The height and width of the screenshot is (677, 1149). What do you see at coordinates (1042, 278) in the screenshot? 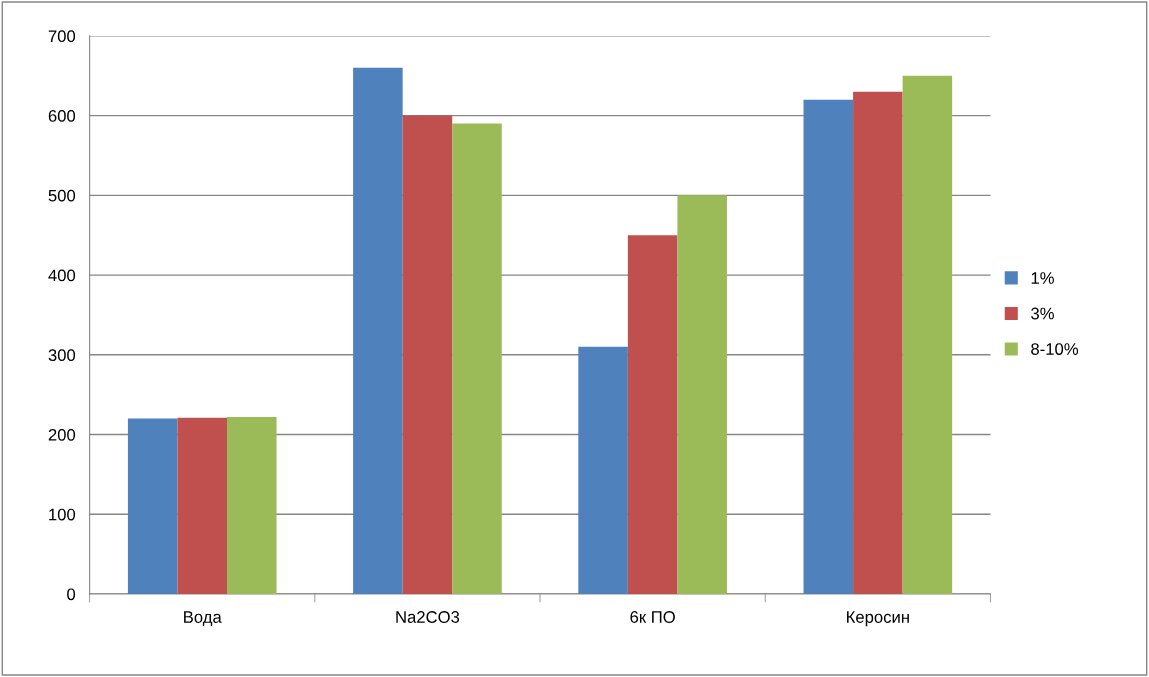
I see `legend-label: 1%` at bounding box center [1042, 278].